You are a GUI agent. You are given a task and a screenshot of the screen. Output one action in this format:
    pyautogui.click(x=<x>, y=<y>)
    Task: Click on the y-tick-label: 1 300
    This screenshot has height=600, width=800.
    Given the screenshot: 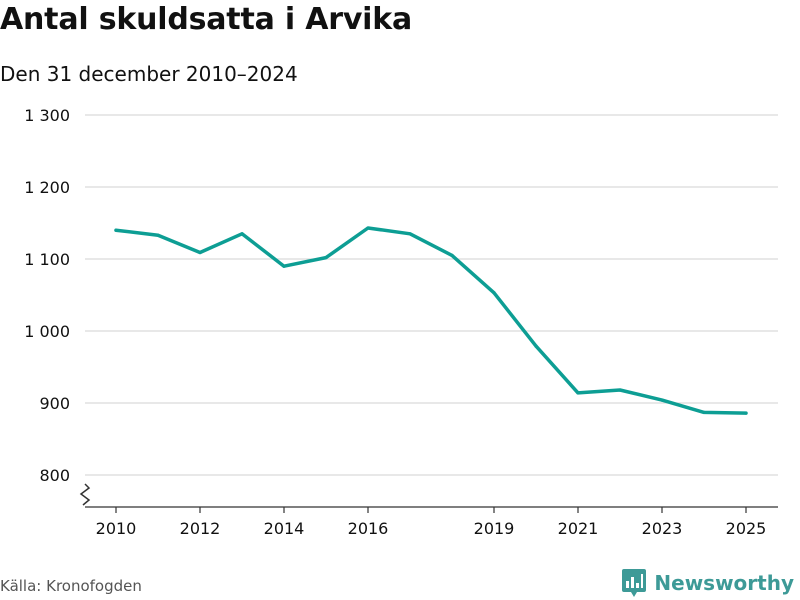 What is the action you would take?
    pyautogui.click(x=47, y=115)
    